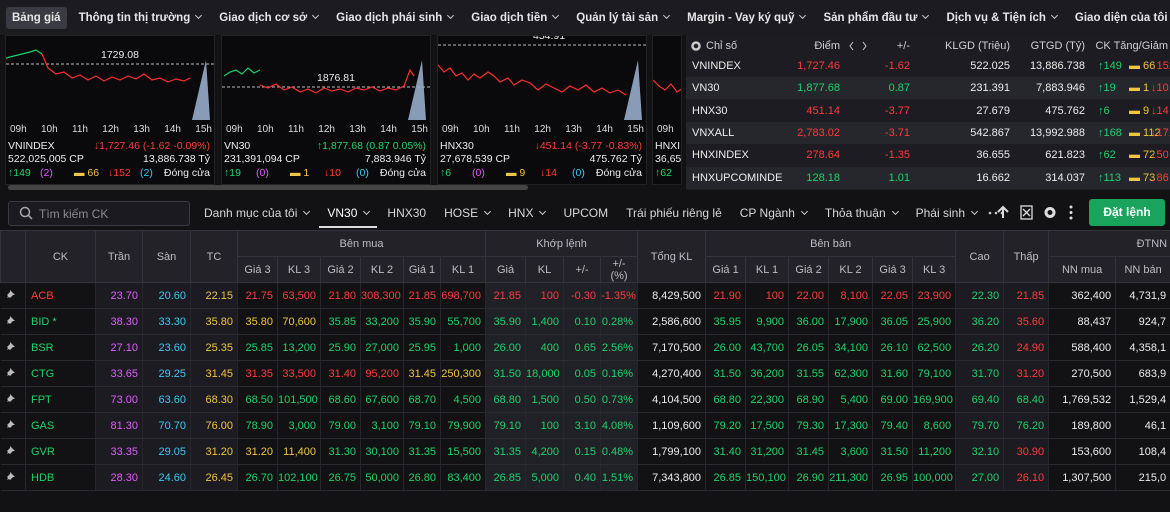 The image size is (1170, 512). I want to click on price-cell: 50,000, so click(382, 477).